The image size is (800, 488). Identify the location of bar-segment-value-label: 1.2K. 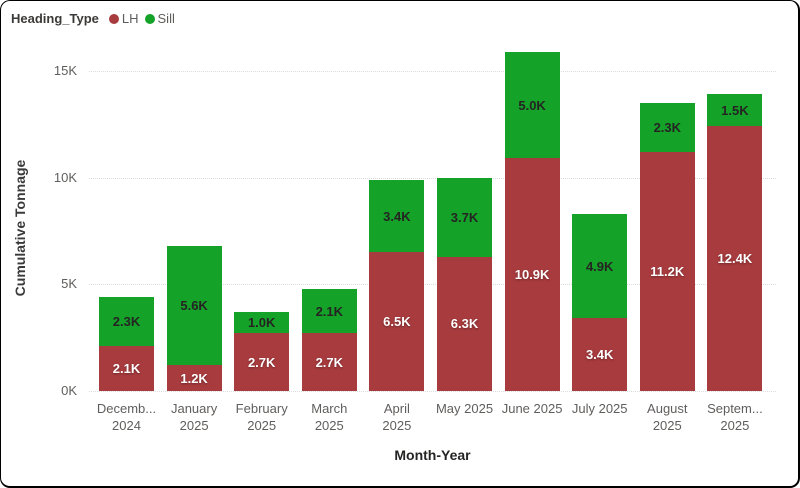
(194, 378).